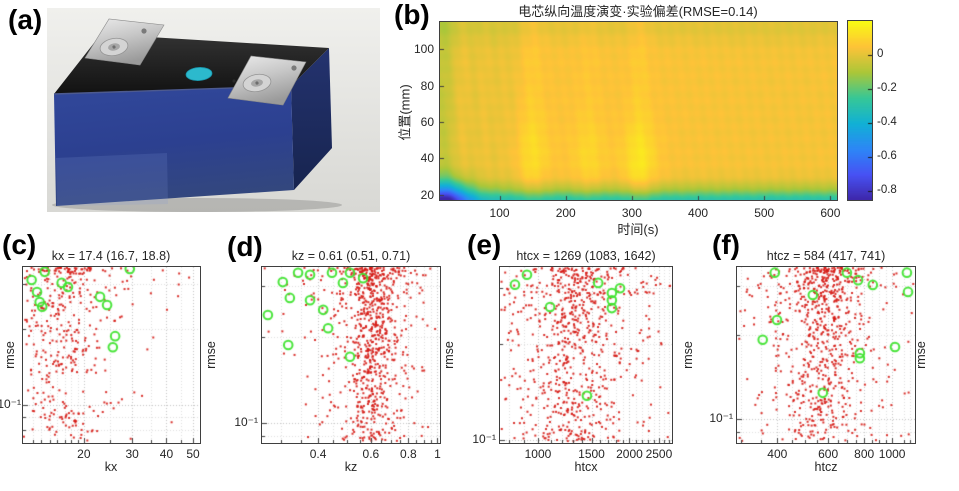 This screenshot has width=959, height=491. What do you see at coordinates (860, 110) in the screenshot?
I see `colorbar` at bounding box center [860, 110].